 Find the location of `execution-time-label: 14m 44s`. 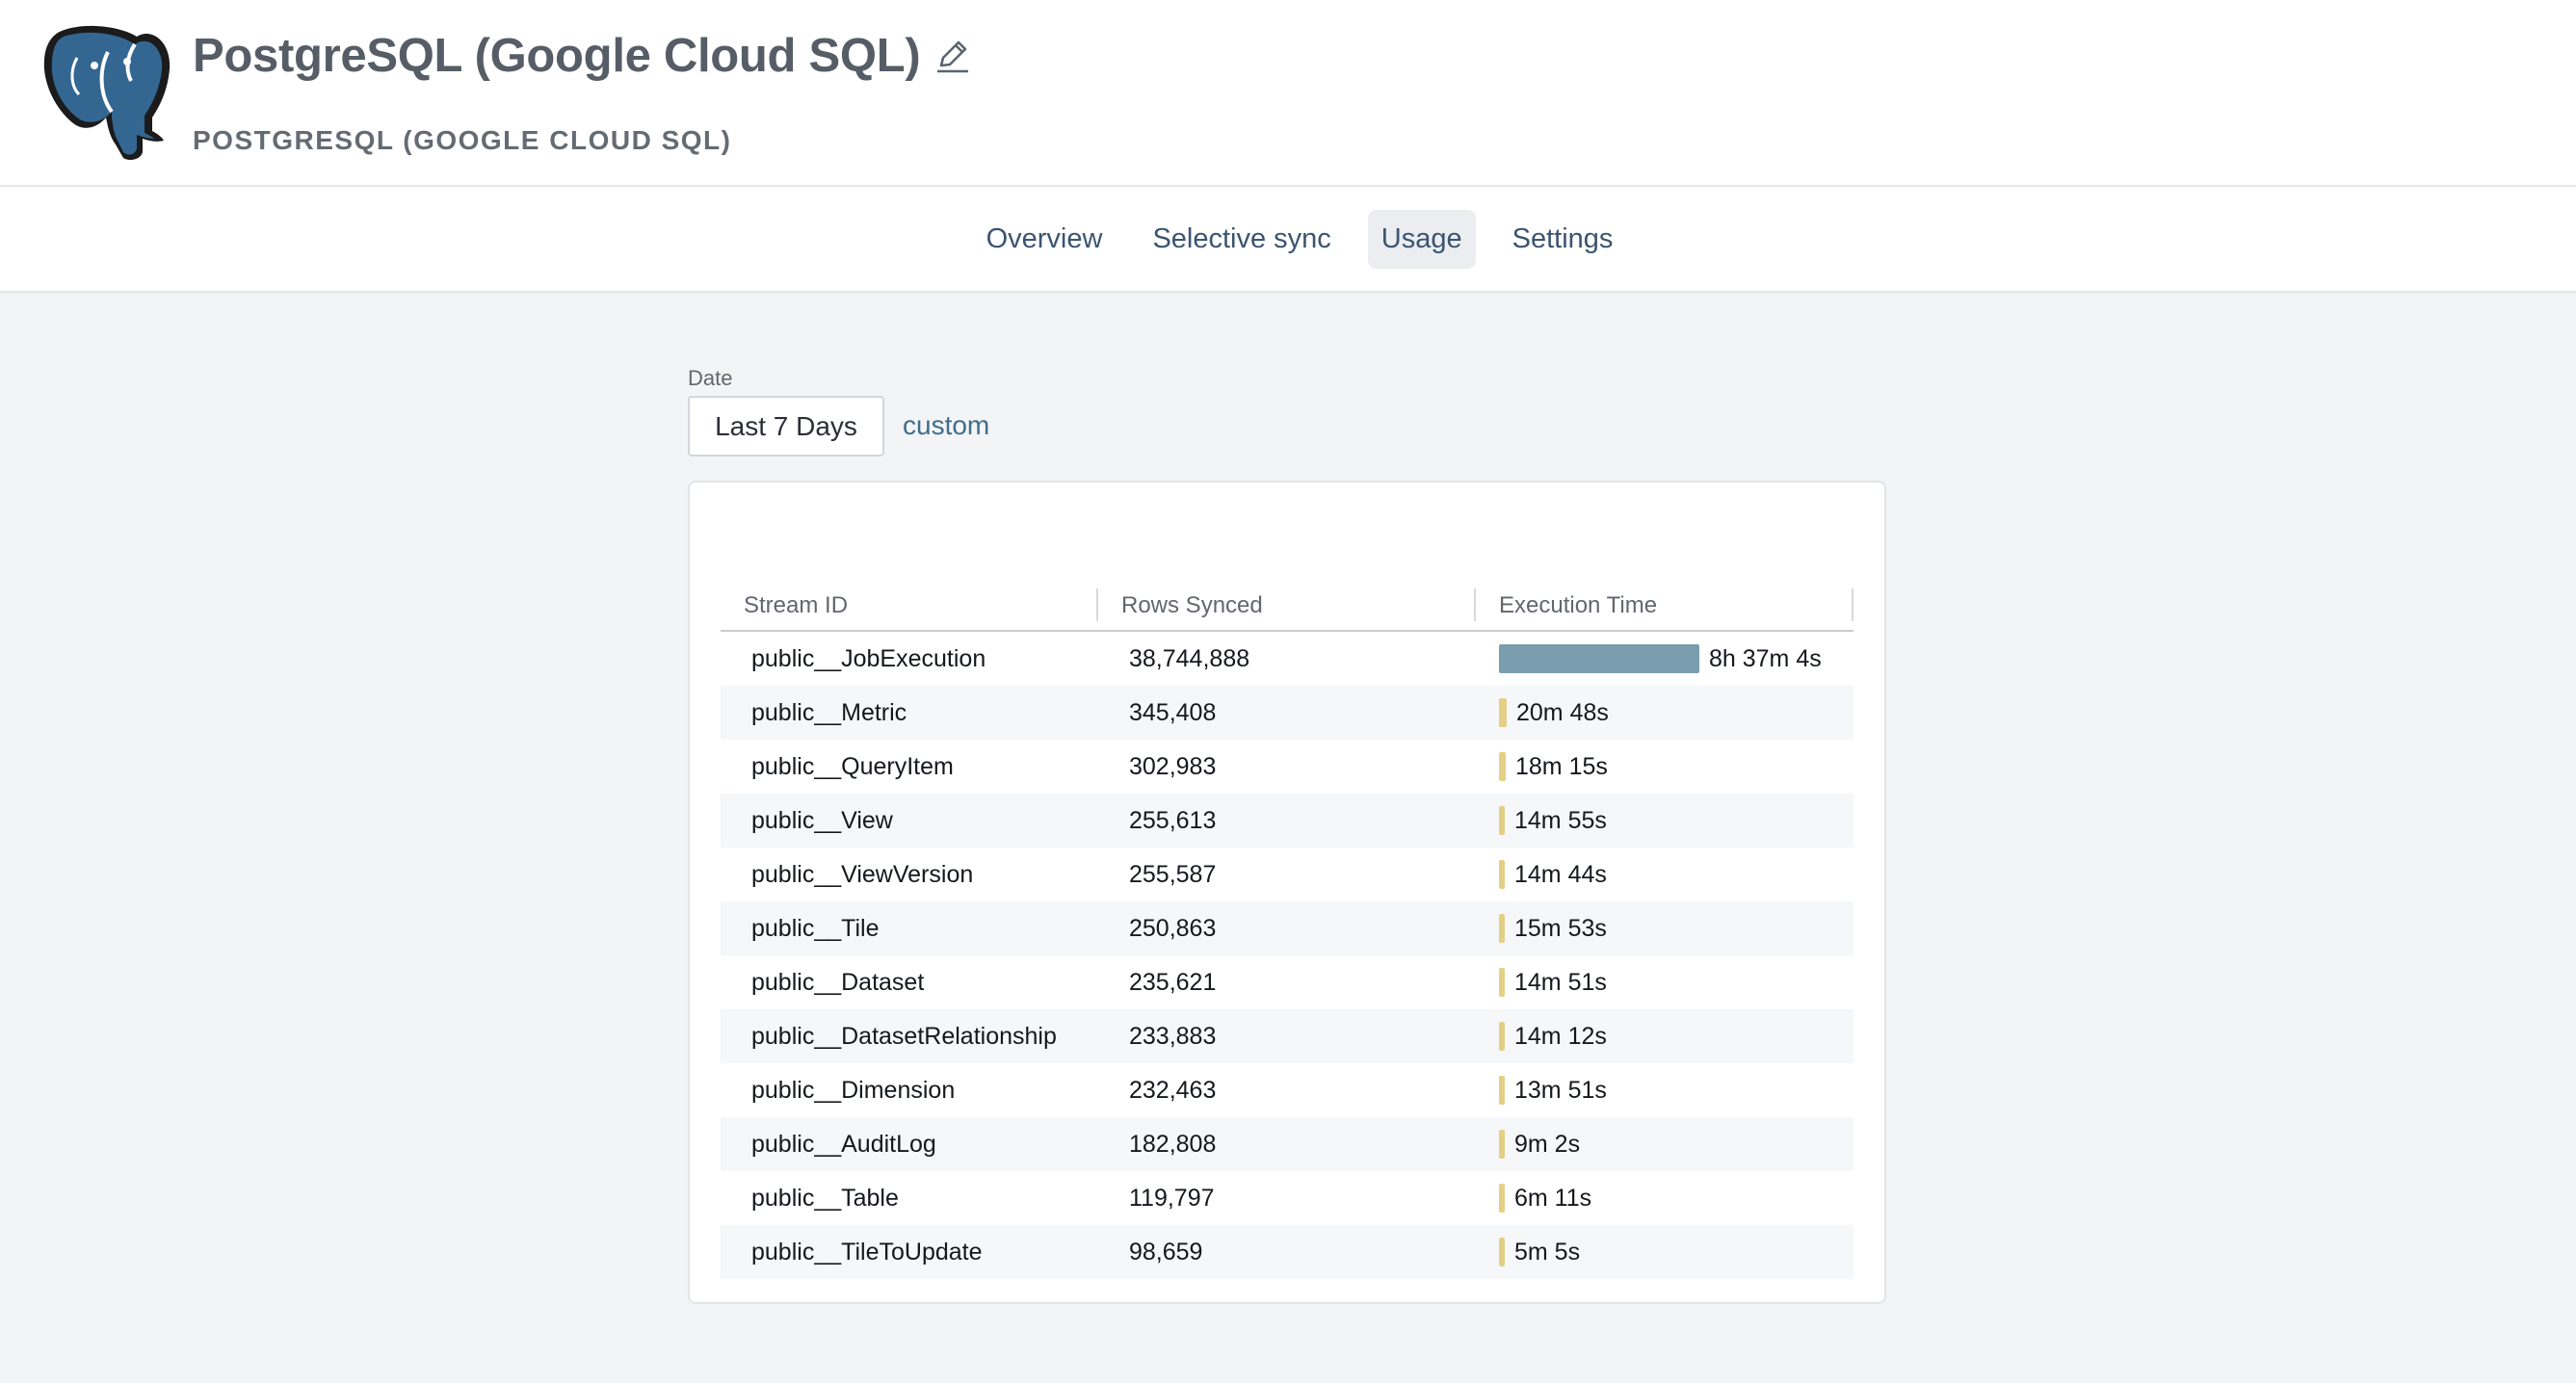

execution-time-label: 14m 44s is located at coordinates (1560, 874).